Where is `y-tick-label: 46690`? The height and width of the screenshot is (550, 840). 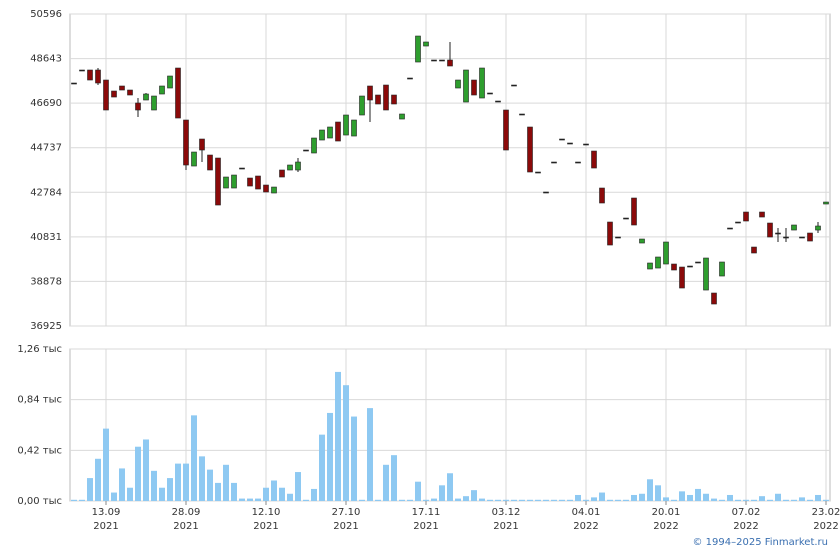 y-tick-label: 46690 is located at coordinates (46, 103).